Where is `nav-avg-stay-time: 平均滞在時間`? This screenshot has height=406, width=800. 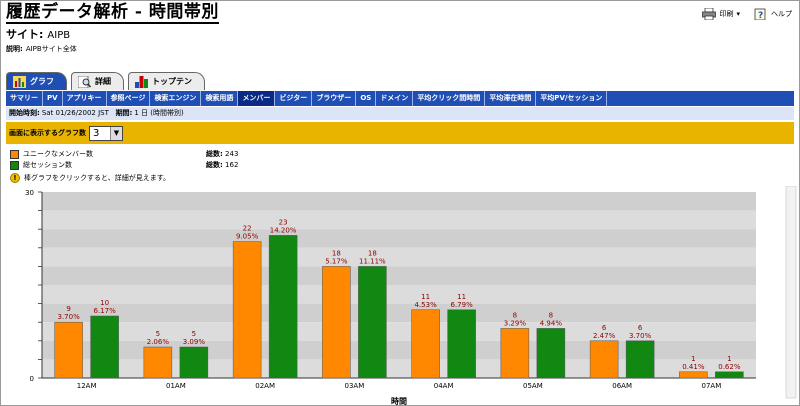 nav-avg-stay-time: 平均滞在時間 is located at coordinates (511, 98).